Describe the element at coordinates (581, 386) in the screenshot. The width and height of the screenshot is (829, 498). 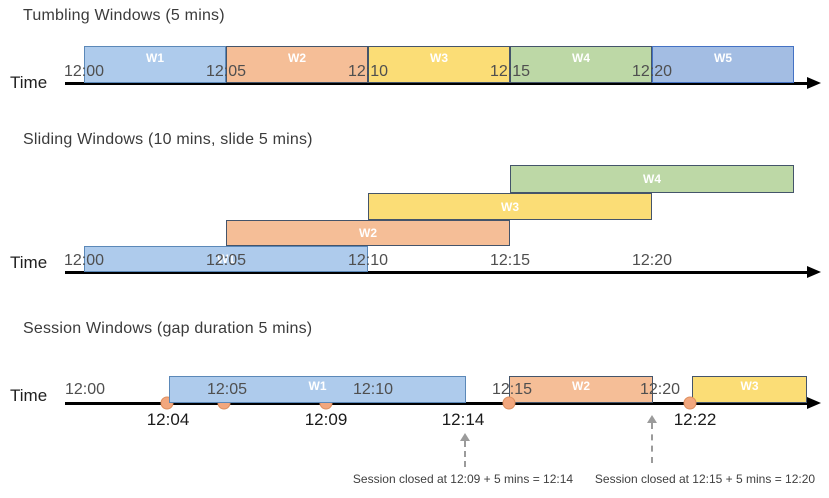
I see `window-label-w2-session: W2` at that location.